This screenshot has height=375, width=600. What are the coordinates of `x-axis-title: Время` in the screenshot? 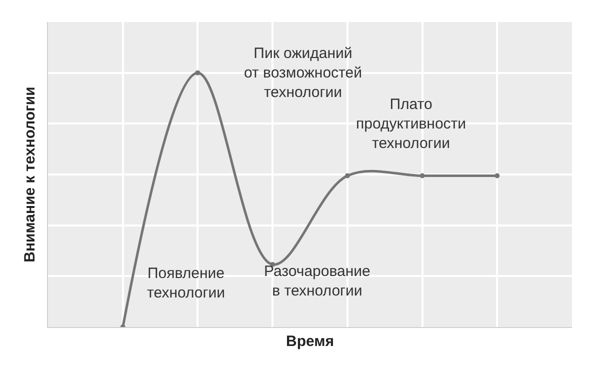 It's located at (310, 341).